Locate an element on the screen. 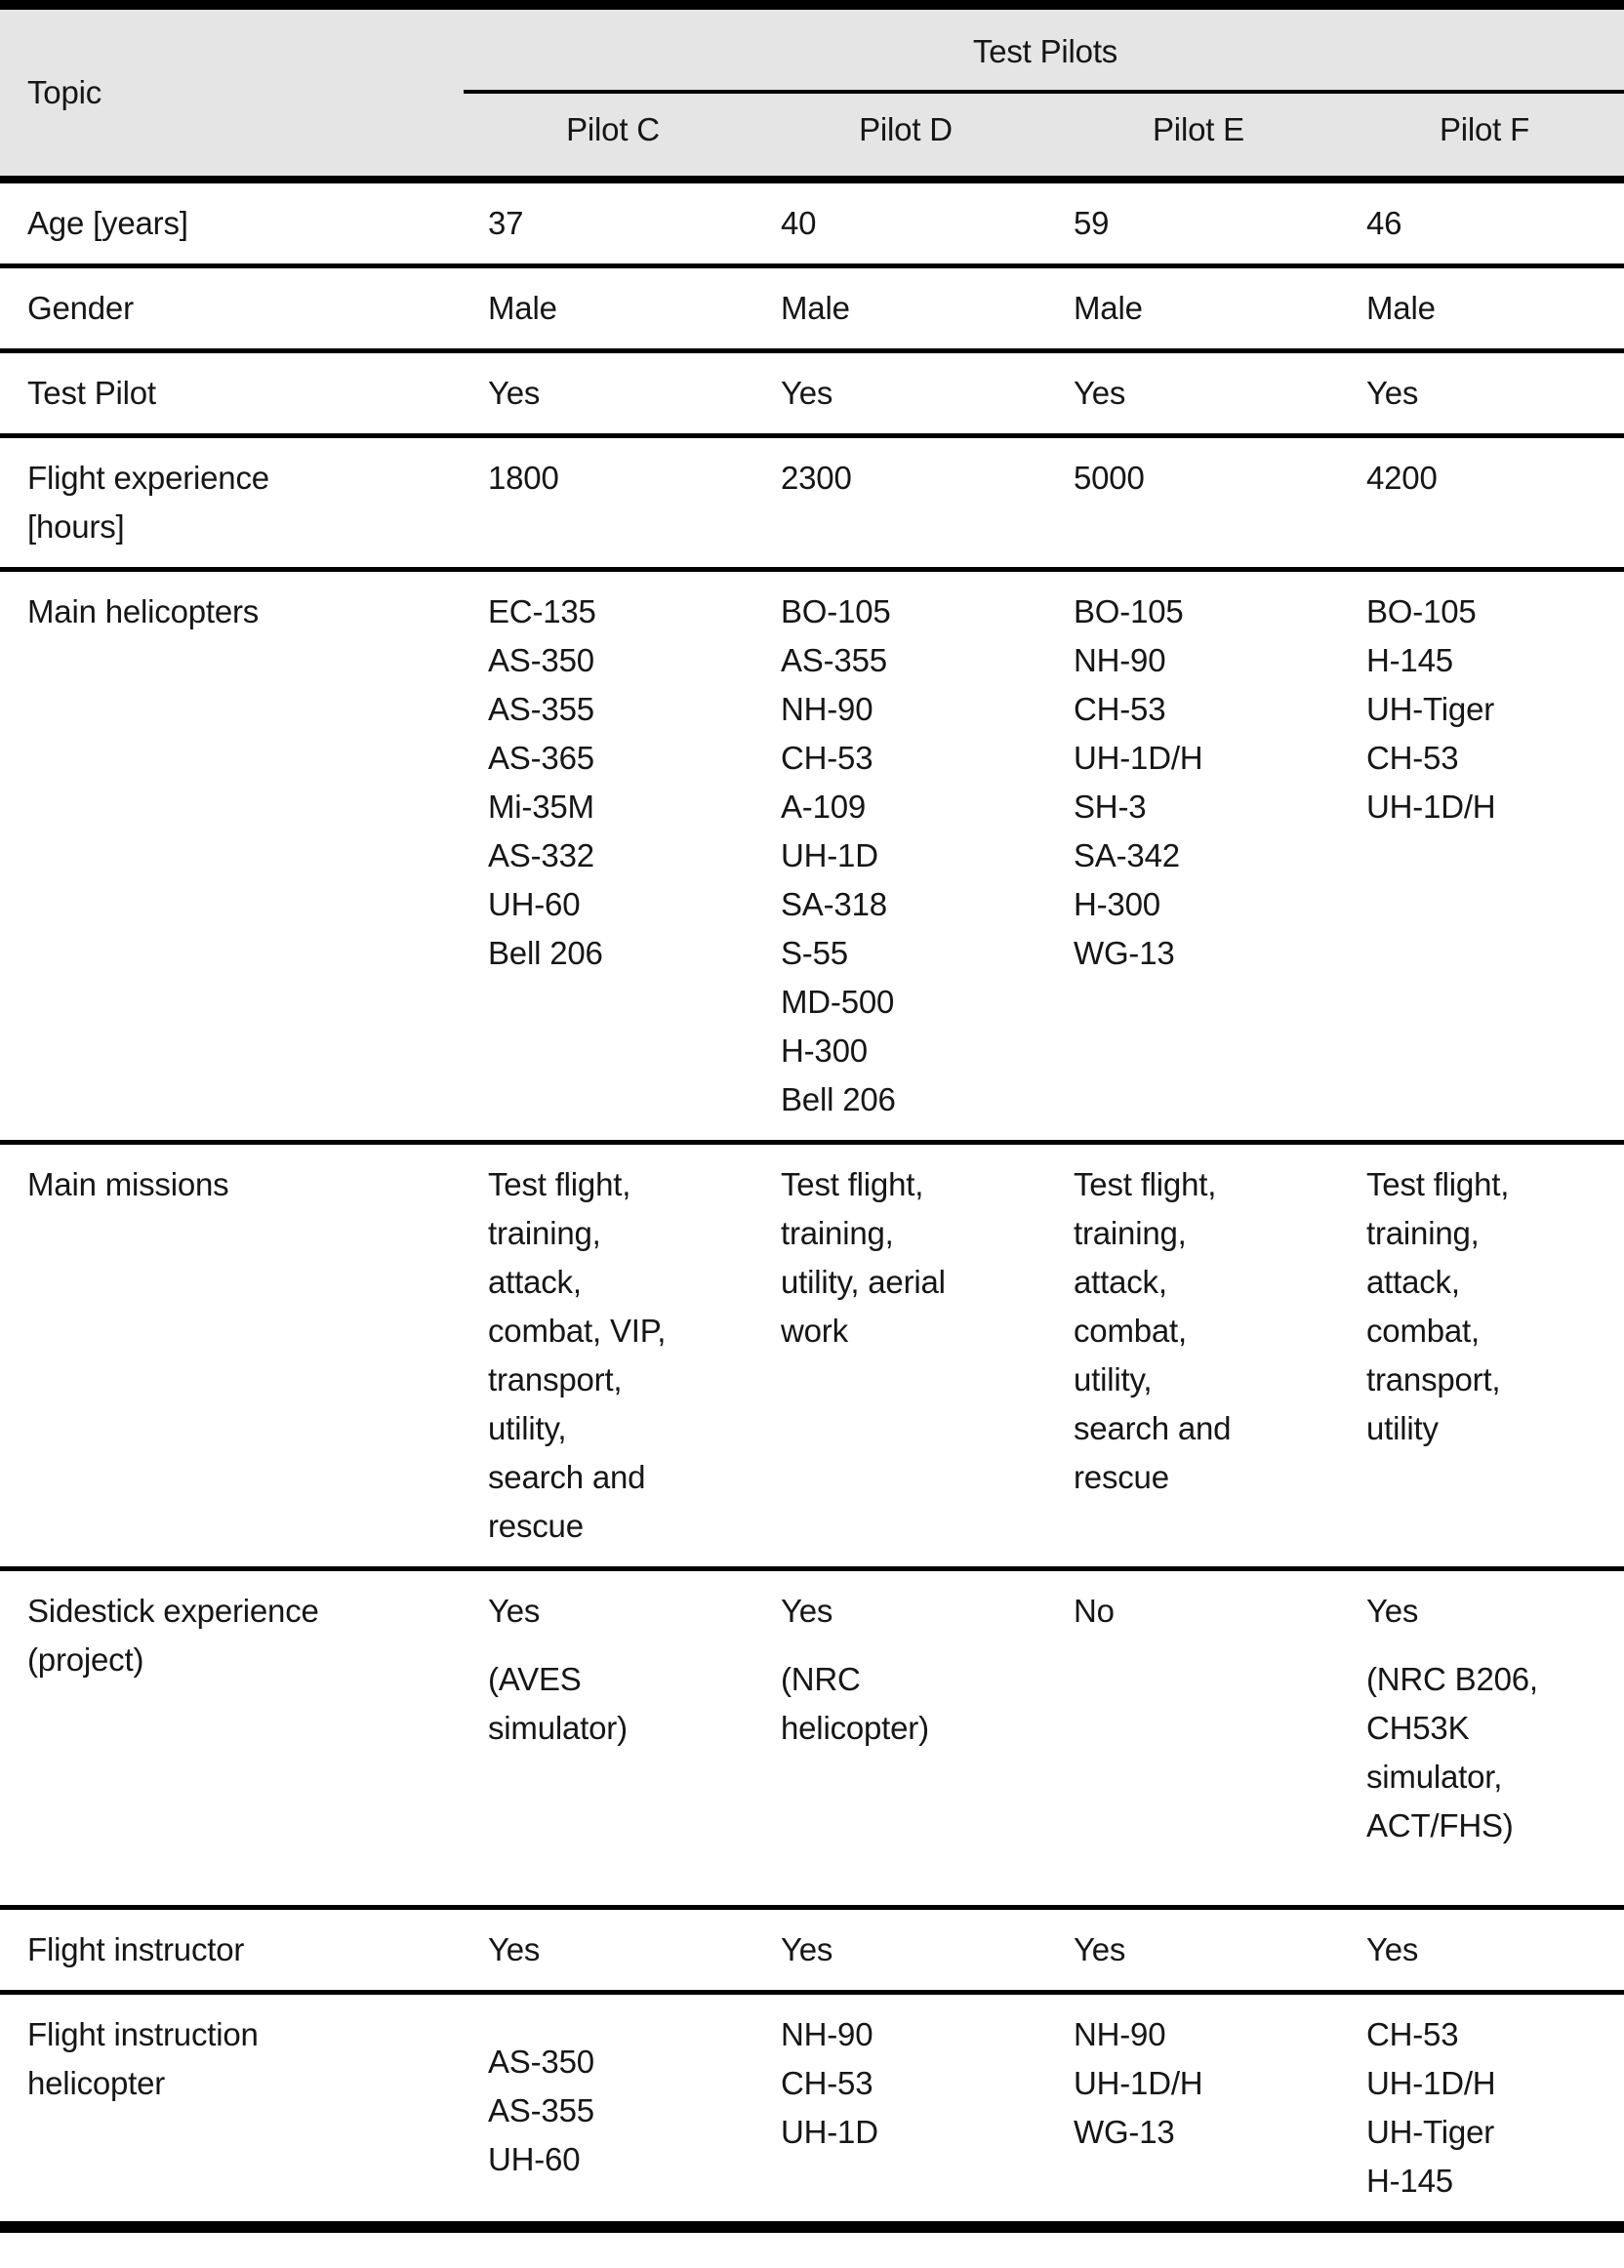 The height and width of the screenshot is (2268, 1624). list-item: MD-500 is located at coordinates (838, 1002).